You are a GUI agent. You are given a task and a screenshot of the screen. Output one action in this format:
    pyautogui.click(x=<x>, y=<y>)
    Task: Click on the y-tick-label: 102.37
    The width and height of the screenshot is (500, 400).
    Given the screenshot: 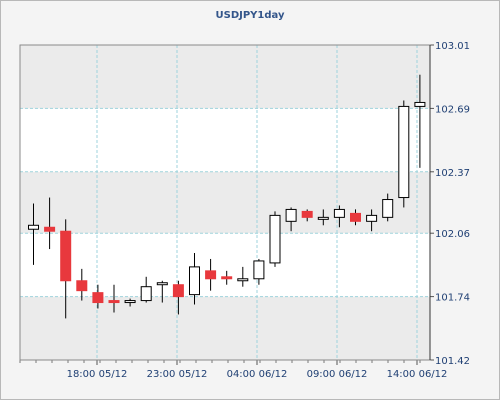 What is the action you would take?
    pyautogui.click(x=452, y=173)
    